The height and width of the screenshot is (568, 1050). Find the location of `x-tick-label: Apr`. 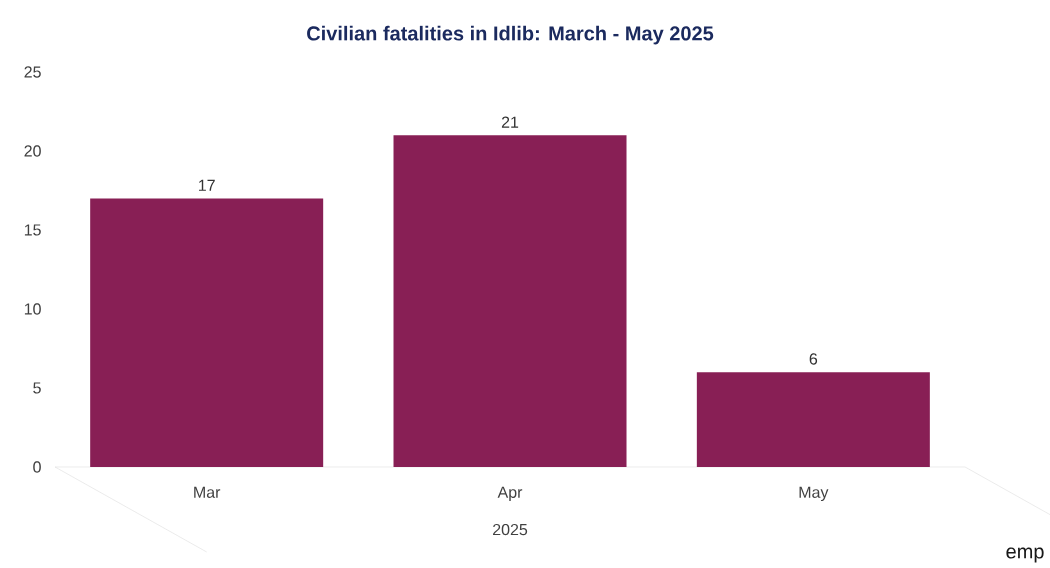

x-tick-label: Apr is located at coordinates (510, 494).